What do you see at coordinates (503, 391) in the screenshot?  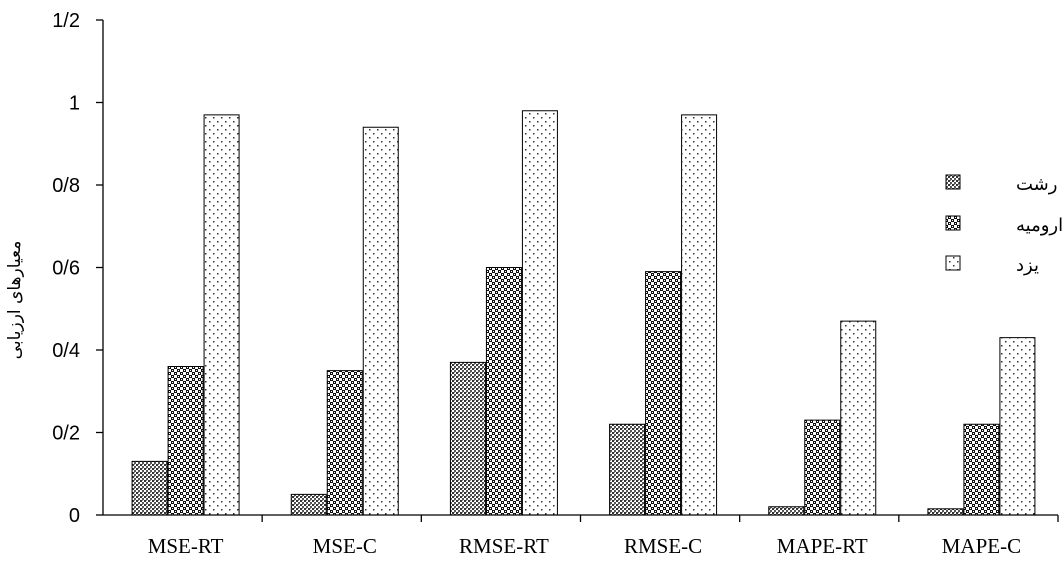 I see `bar-2-rmse-rt` at bounding box center [503, 391].